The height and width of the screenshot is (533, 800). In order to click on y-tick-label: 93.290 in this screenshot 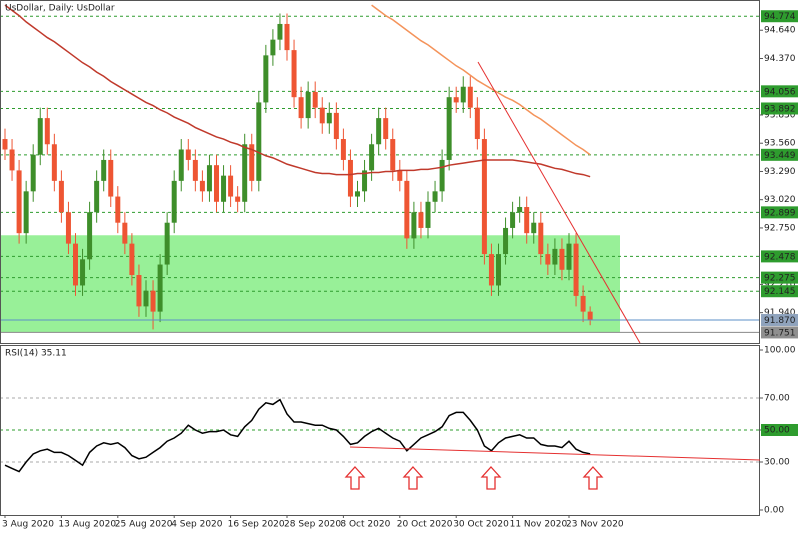, I will do `click(780, 172)`.